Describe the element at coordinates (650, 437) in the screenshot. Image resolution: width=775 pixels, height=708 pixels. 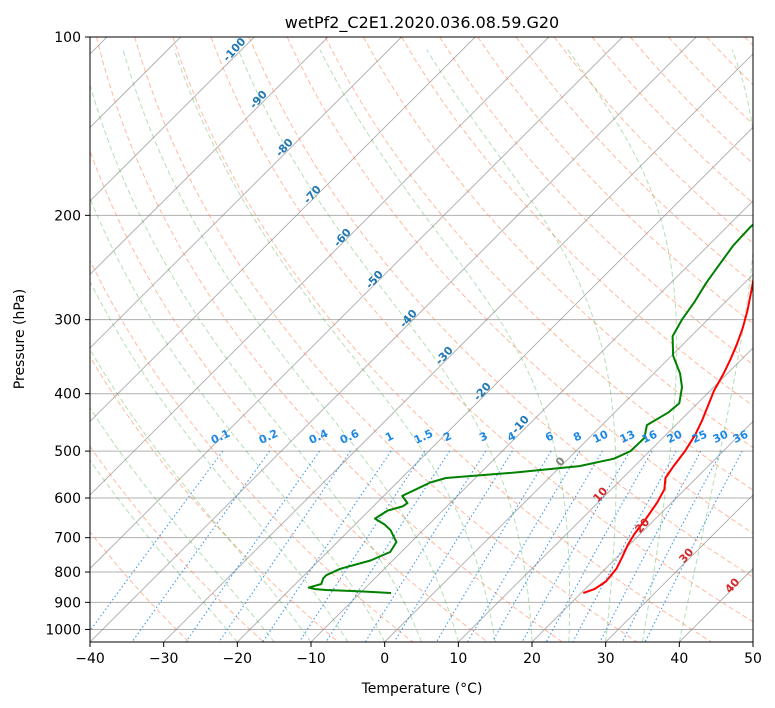
I see `mixing-ratio-label: 16` at that location.